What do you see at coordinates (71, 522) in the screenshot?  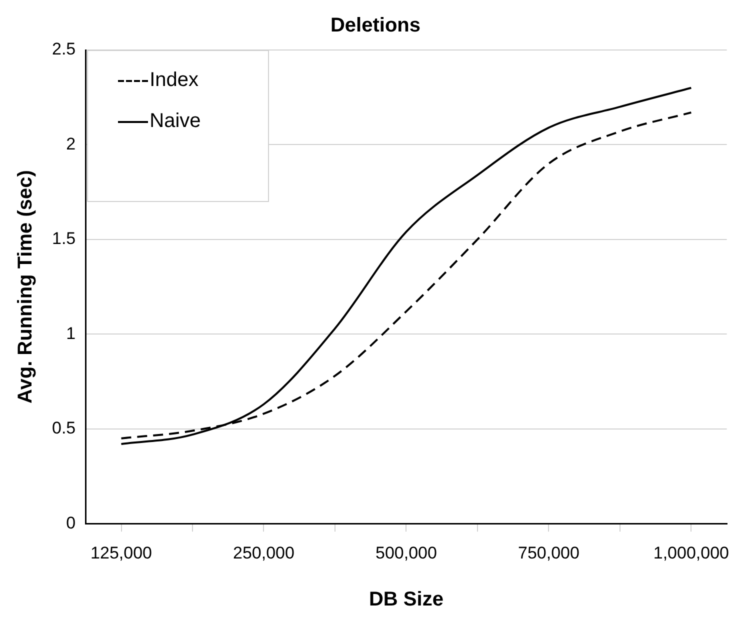 I see `y-tick-label: 0` at bounding box center [71, 522].